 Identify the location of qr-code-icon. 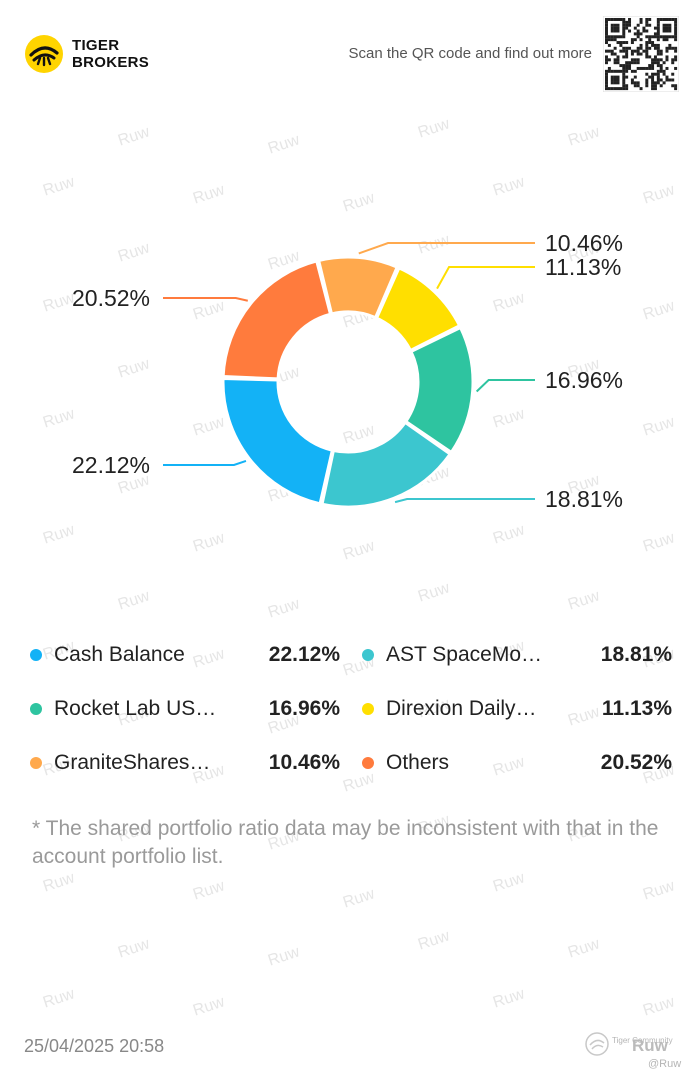
(641, 54).